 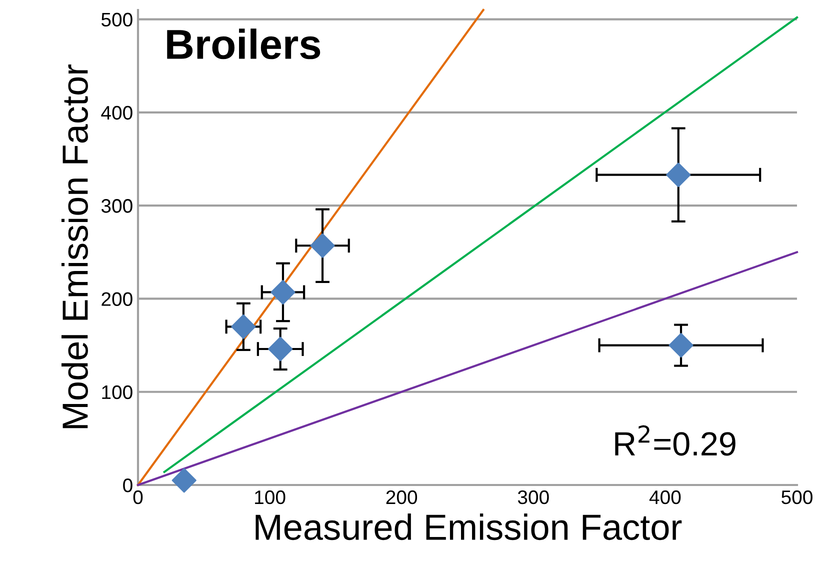 I want to click on annotation: Broilers, so click(x=243, y=44).